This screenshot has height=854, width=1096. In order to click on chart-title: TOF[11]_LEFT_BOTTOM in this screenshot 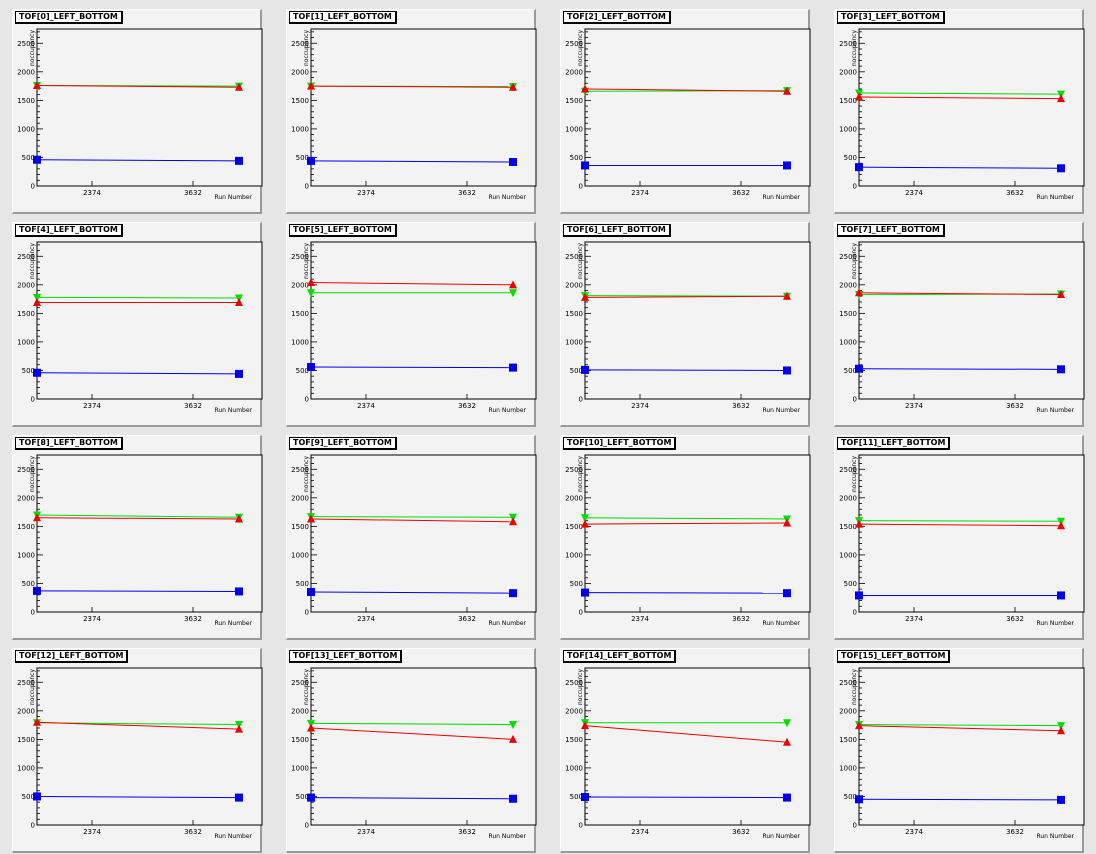, I will do `click(894, 443)`.